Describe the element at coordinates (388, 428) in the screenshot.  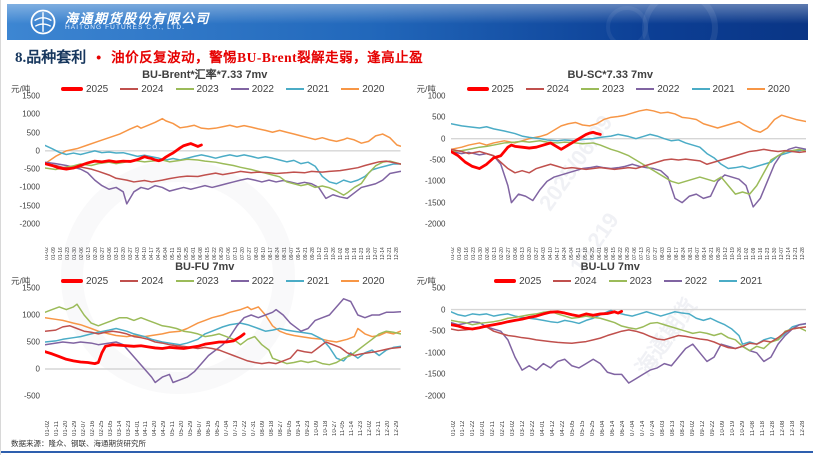
I see `x-tick-label: 12-20` at that location.